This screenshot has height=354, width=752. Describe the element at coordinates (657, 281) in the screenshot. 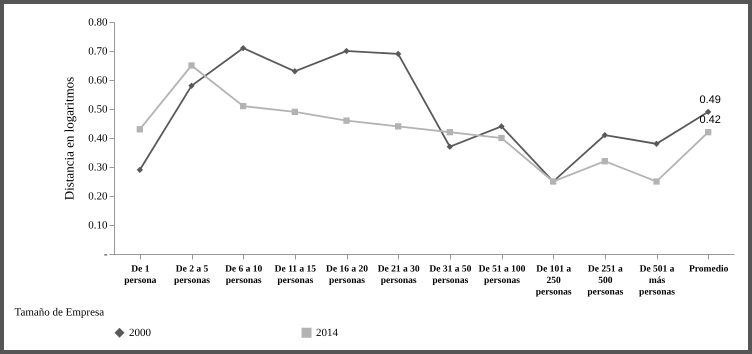

I see `x-tick-label: De 501 a más personas` at that location.